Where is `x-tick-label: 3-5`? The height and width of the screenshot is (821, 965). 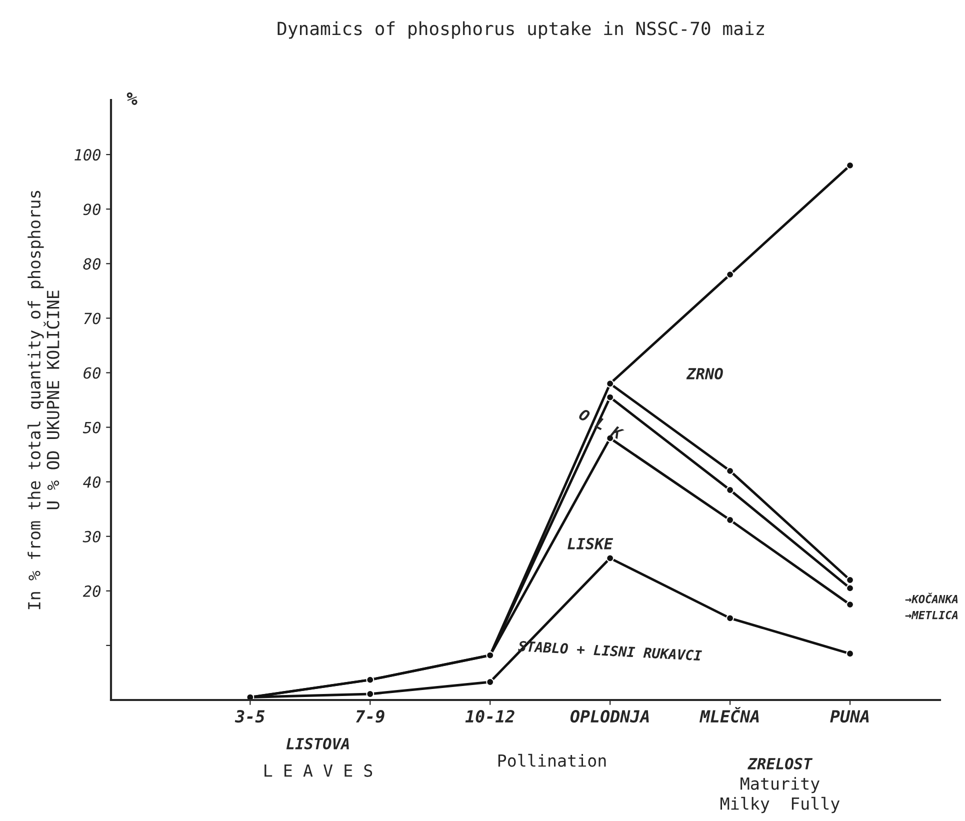 x-tick-label: 3-5 is located at coordinates (249, 716).